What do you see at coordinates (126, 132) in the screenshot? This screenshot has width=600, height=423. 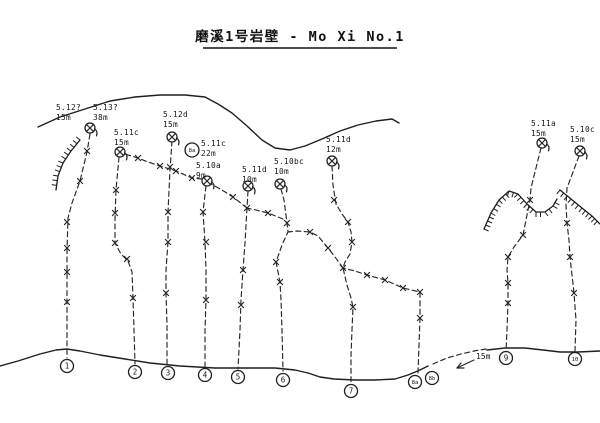 I see `route-grade: 5.11c` at bounding box center [126, 132].